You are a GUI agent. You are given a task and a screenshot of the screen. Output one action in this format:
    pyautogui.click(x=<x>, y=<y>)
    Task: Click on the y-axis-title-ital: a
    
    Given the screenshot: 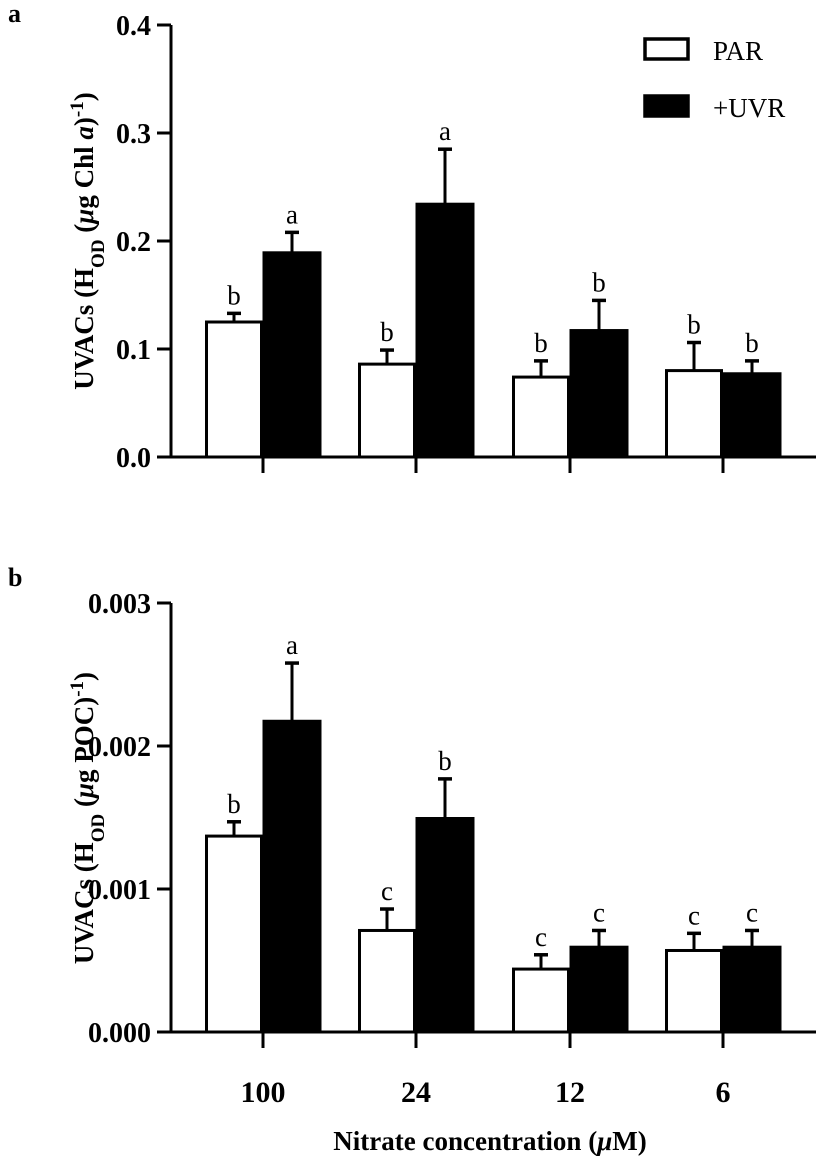 What is the action you would take?
    pyautogui.click(x=84, y=133)
    